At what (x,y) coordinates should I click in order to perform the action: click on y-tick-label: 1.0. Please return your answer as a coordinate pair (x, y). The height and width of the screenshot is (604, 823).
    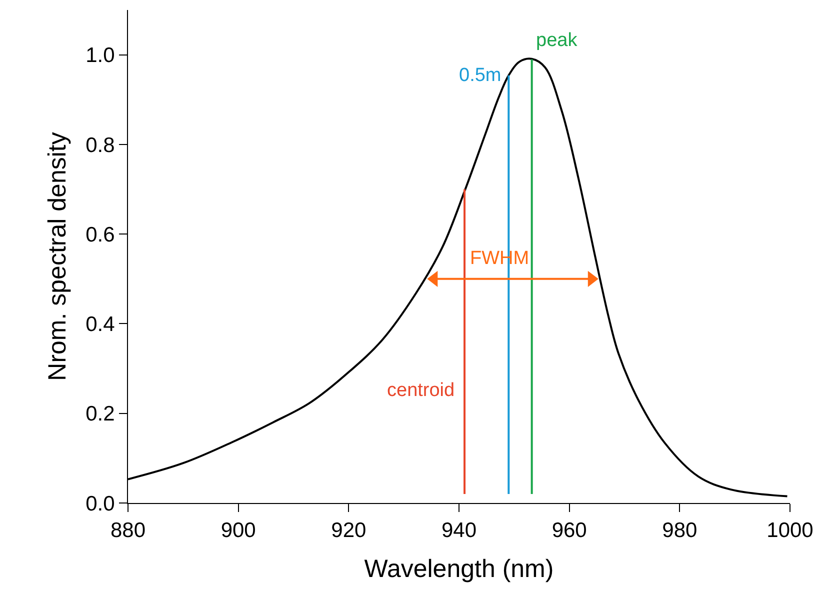
    Looking at the image, I should click on (100, 56).